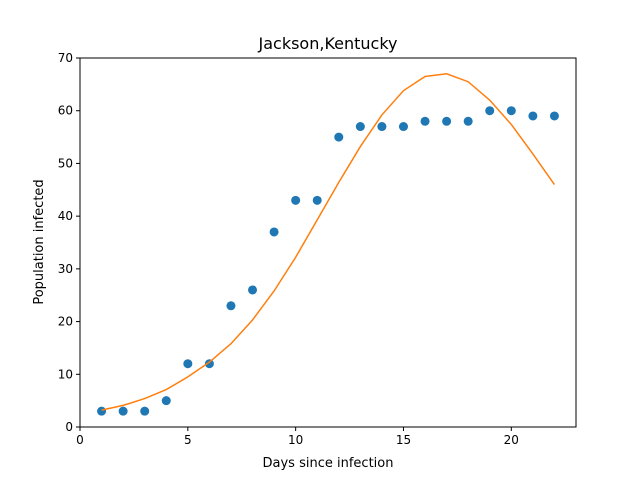 This screenshot has height=480, width=640. I want to click on y-tick-label: 30, so click(65, 269).